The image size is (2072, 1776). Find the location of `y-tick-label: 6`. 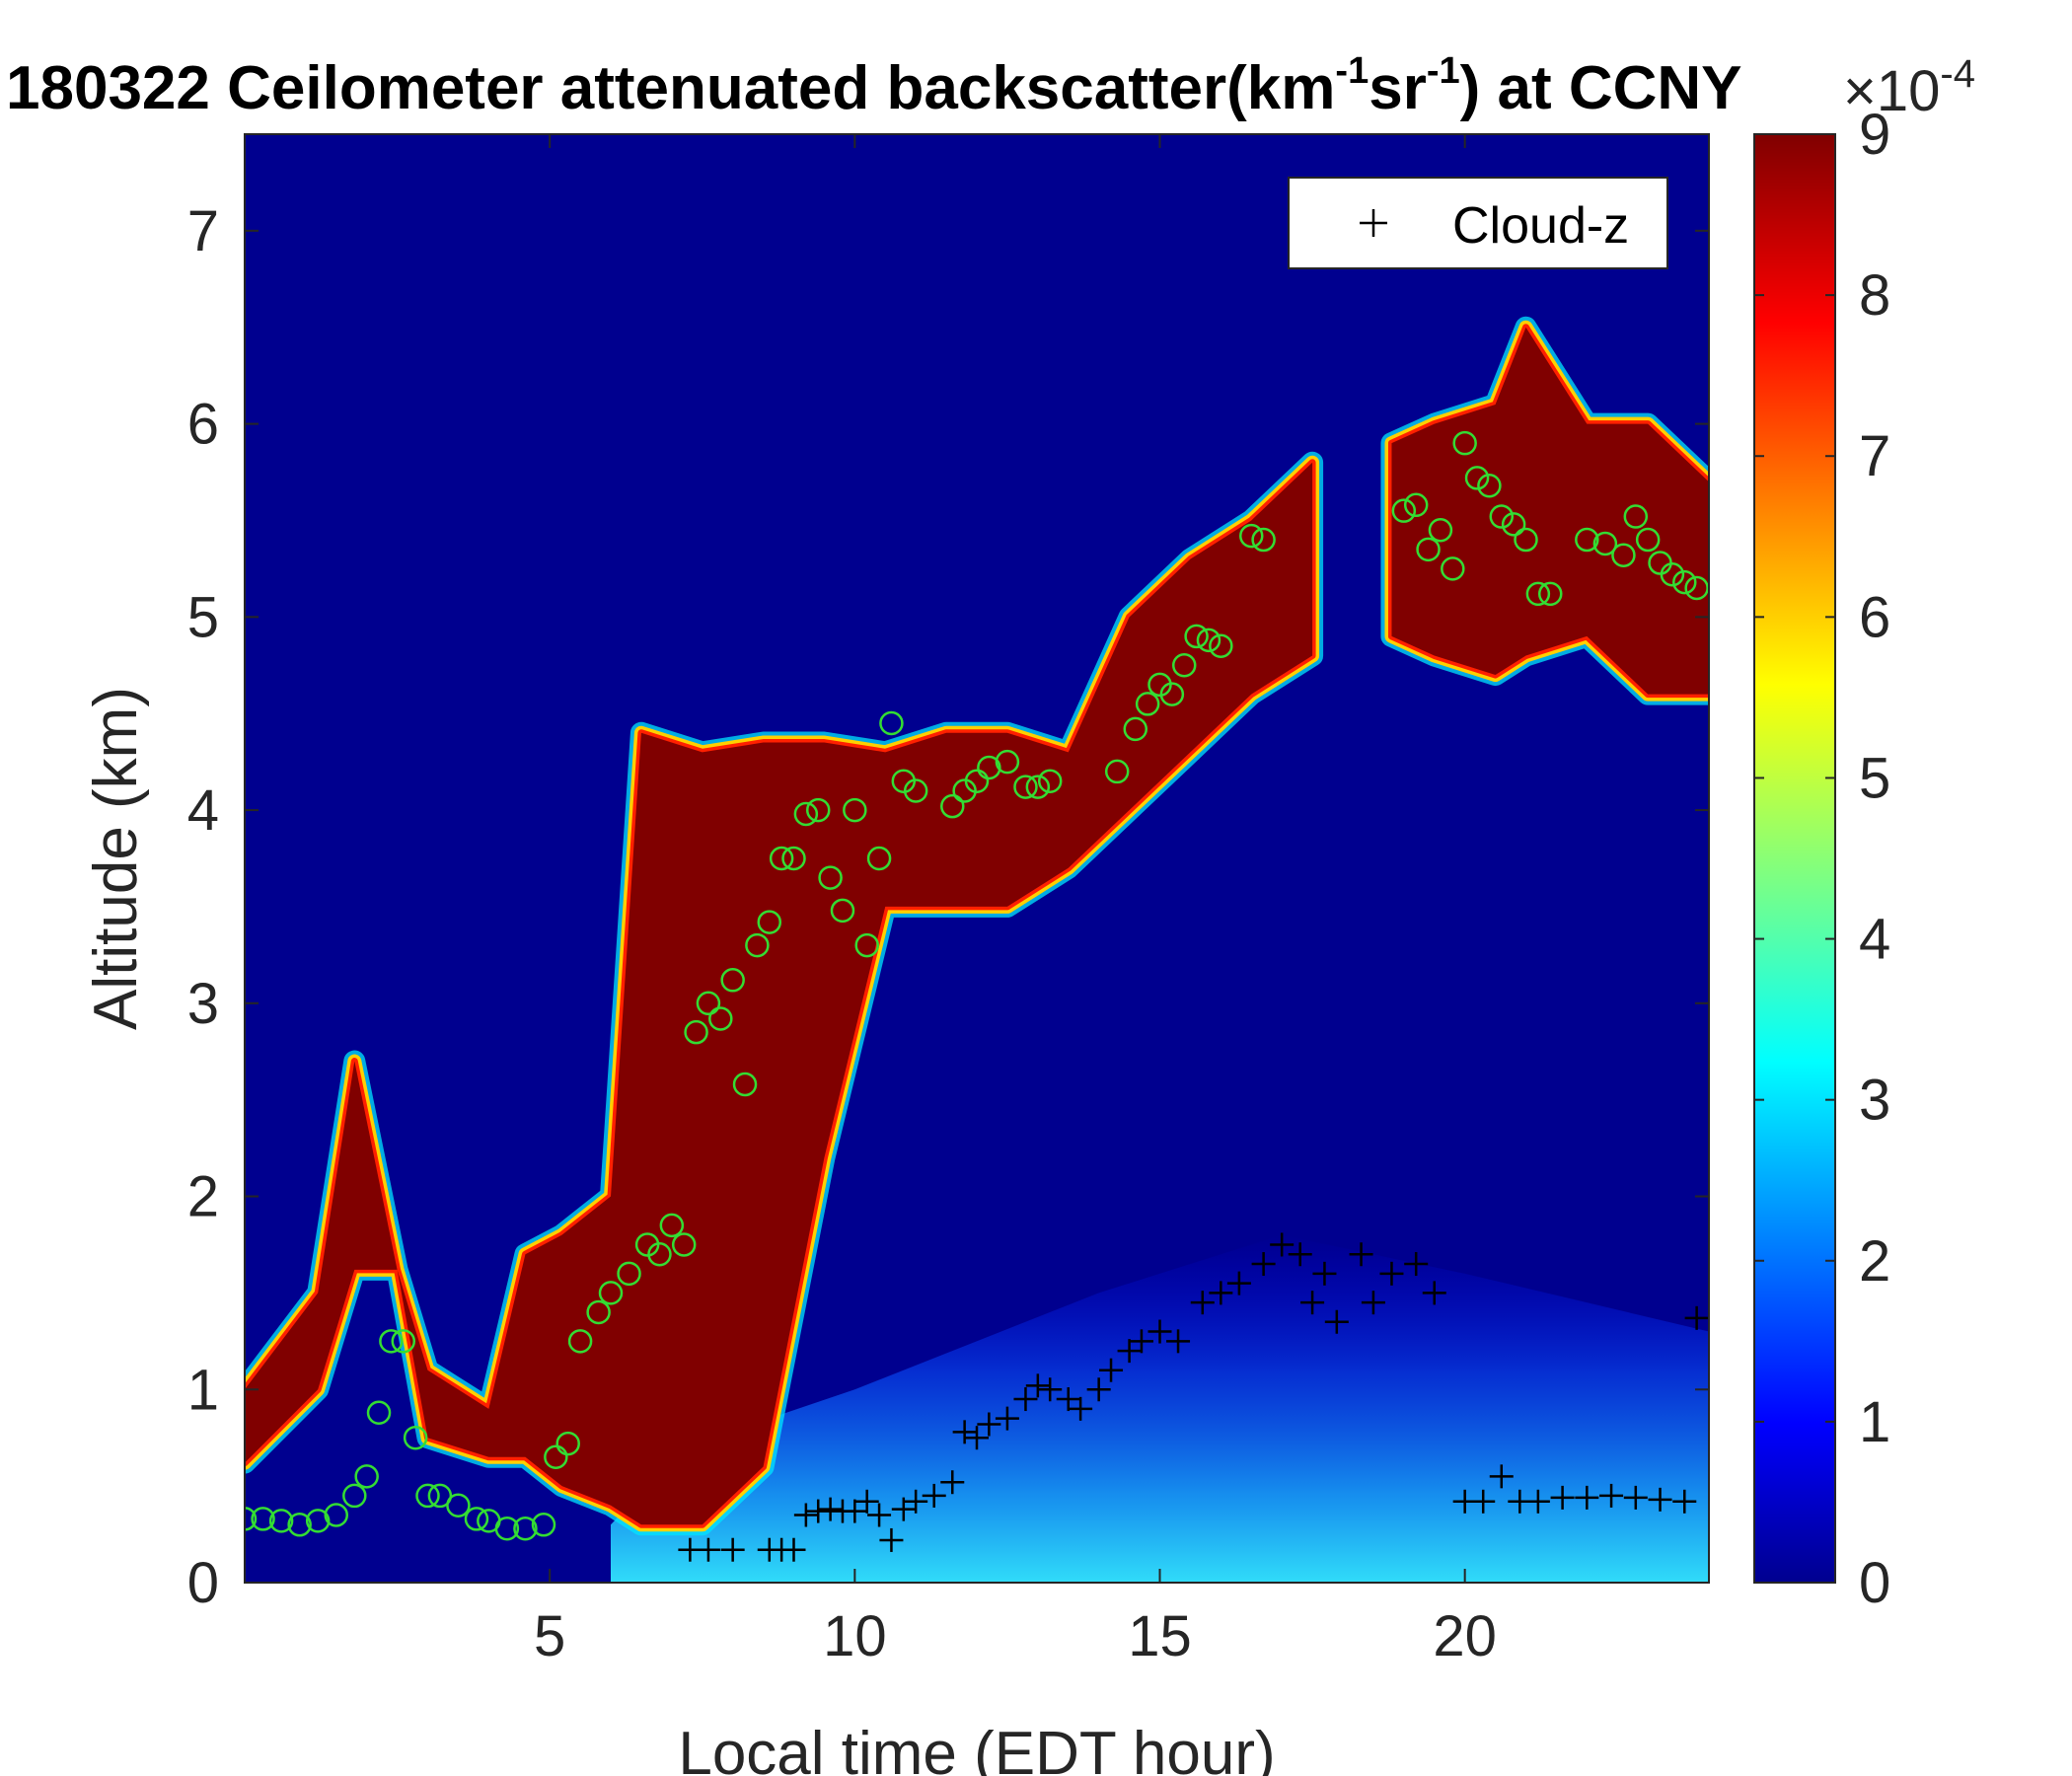

y-tick-label: 6 is located at coordinates (203, 425).